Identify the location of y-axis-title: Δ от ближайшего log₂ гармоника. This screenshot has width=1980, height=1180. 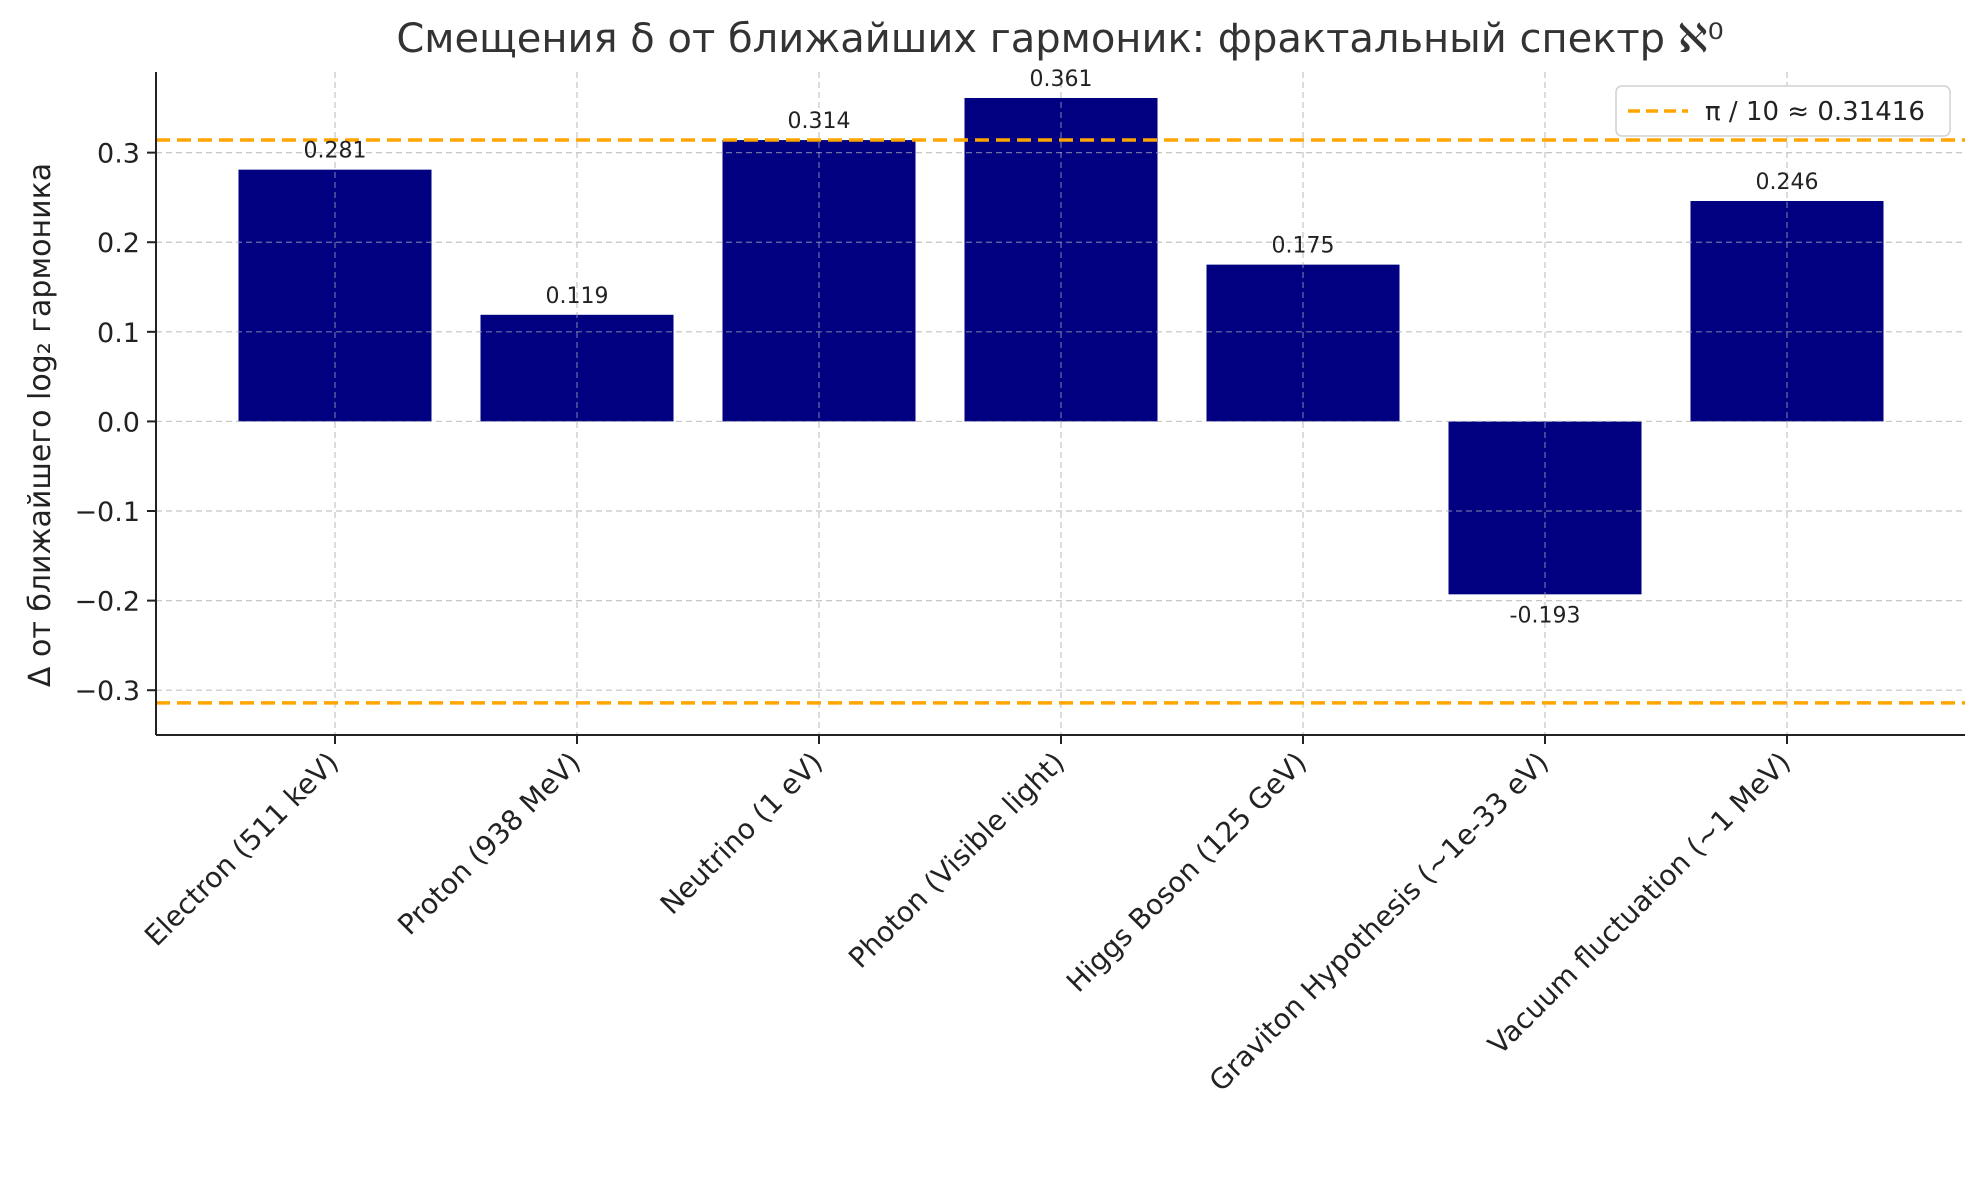
(40, 425).